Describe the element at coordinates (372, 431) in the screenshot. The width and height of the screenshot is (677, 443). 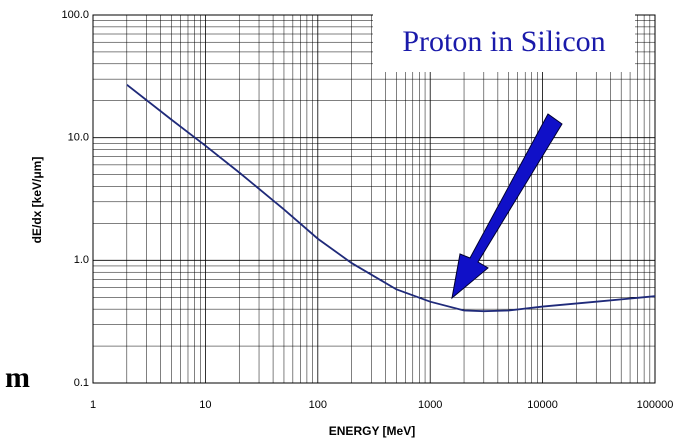
I see `x-axis-label: ENERGY [MeV]` at that location.